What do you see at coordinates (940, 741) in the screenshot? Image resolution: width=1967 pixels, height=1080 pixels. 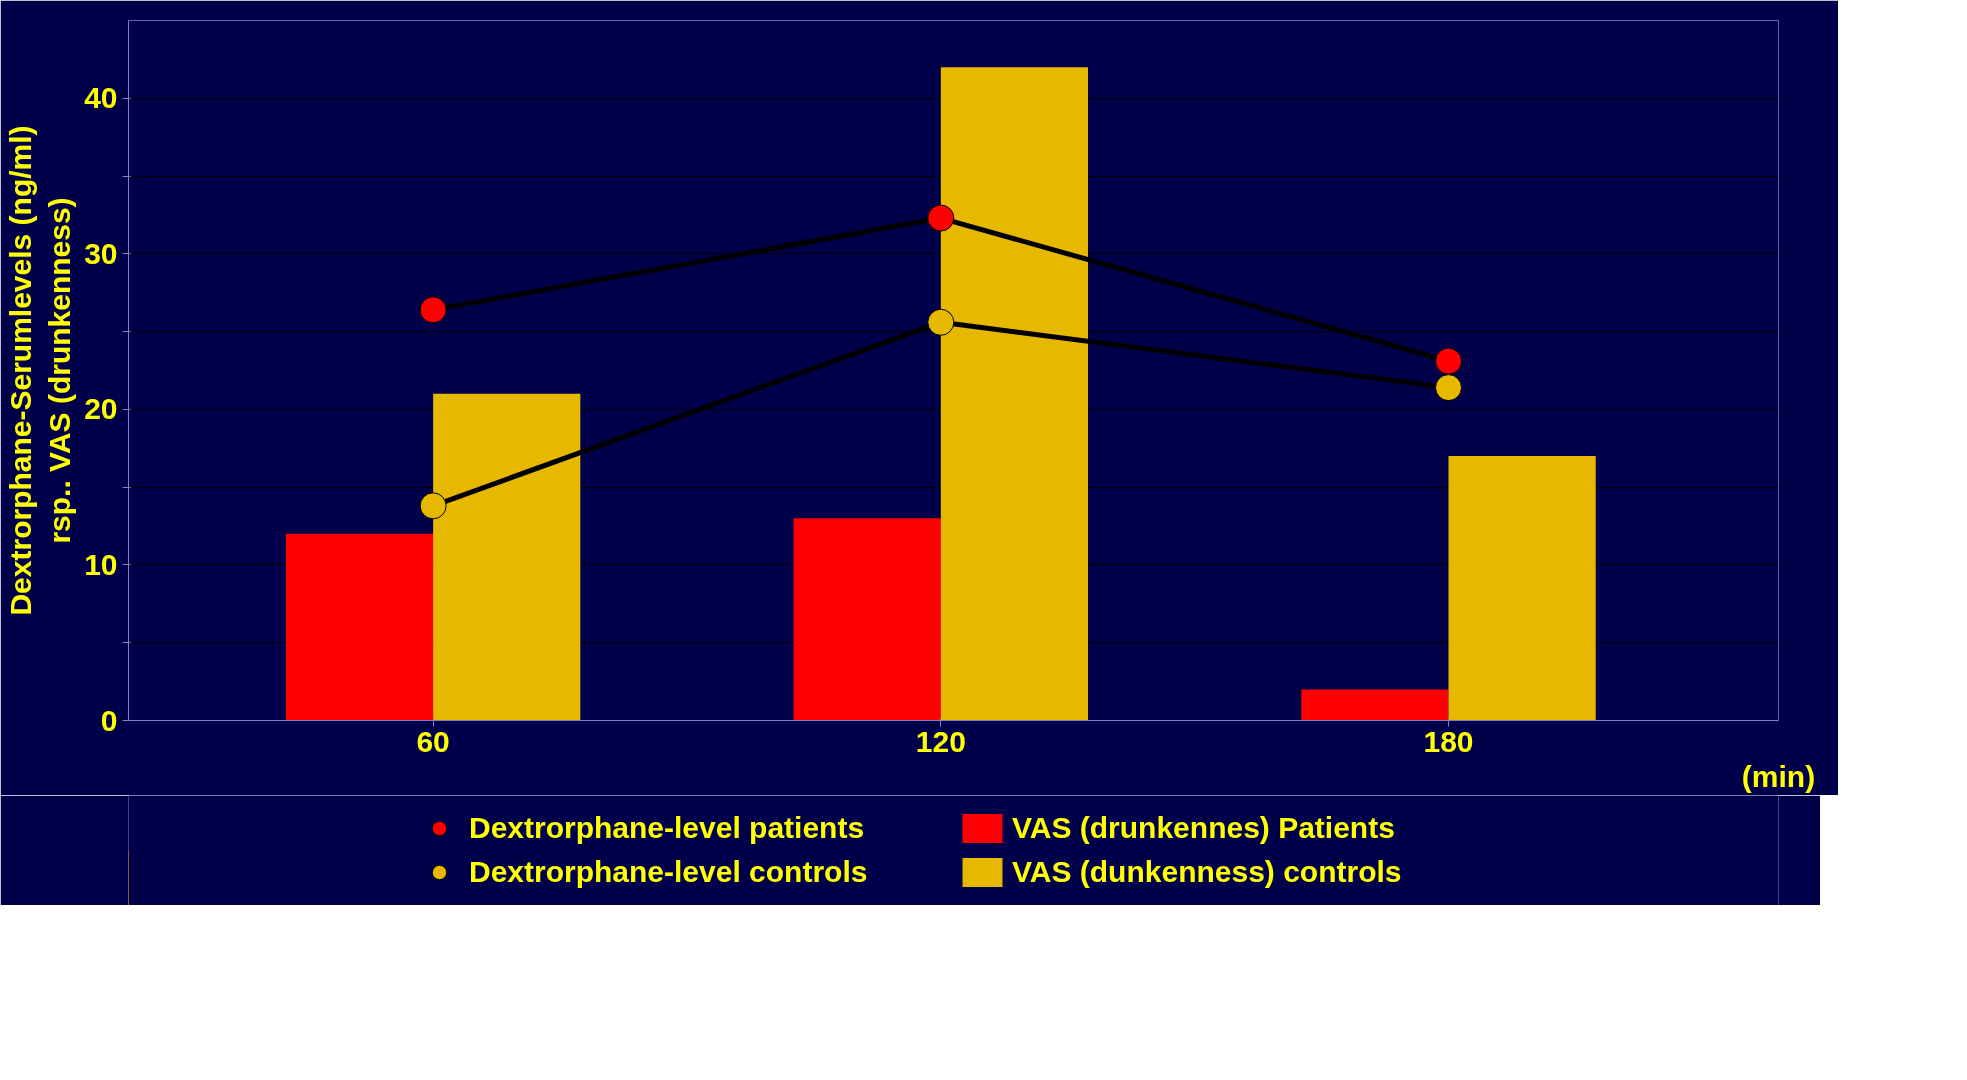 I see `x-tick-label: 120` at bounding box center [940, 741].